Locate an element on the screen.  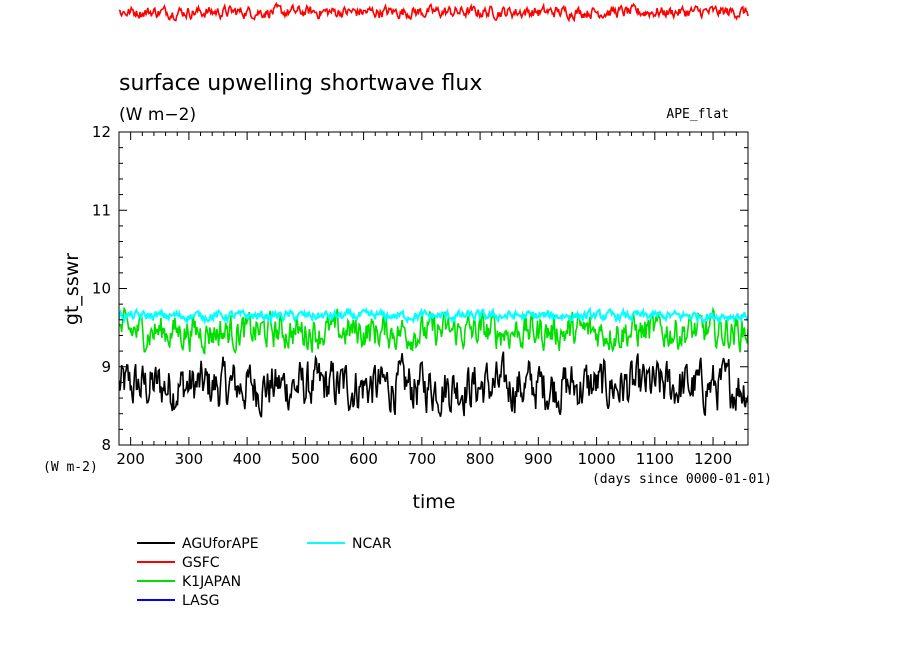
series-line-gsfc is located at coordinates (433, 12).